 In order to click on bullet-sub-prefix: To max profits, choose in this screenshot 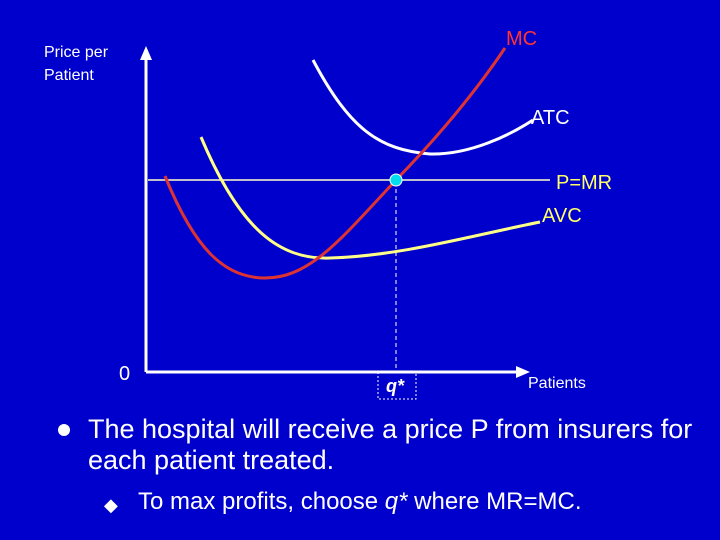, I will do `click(261, 501)`.